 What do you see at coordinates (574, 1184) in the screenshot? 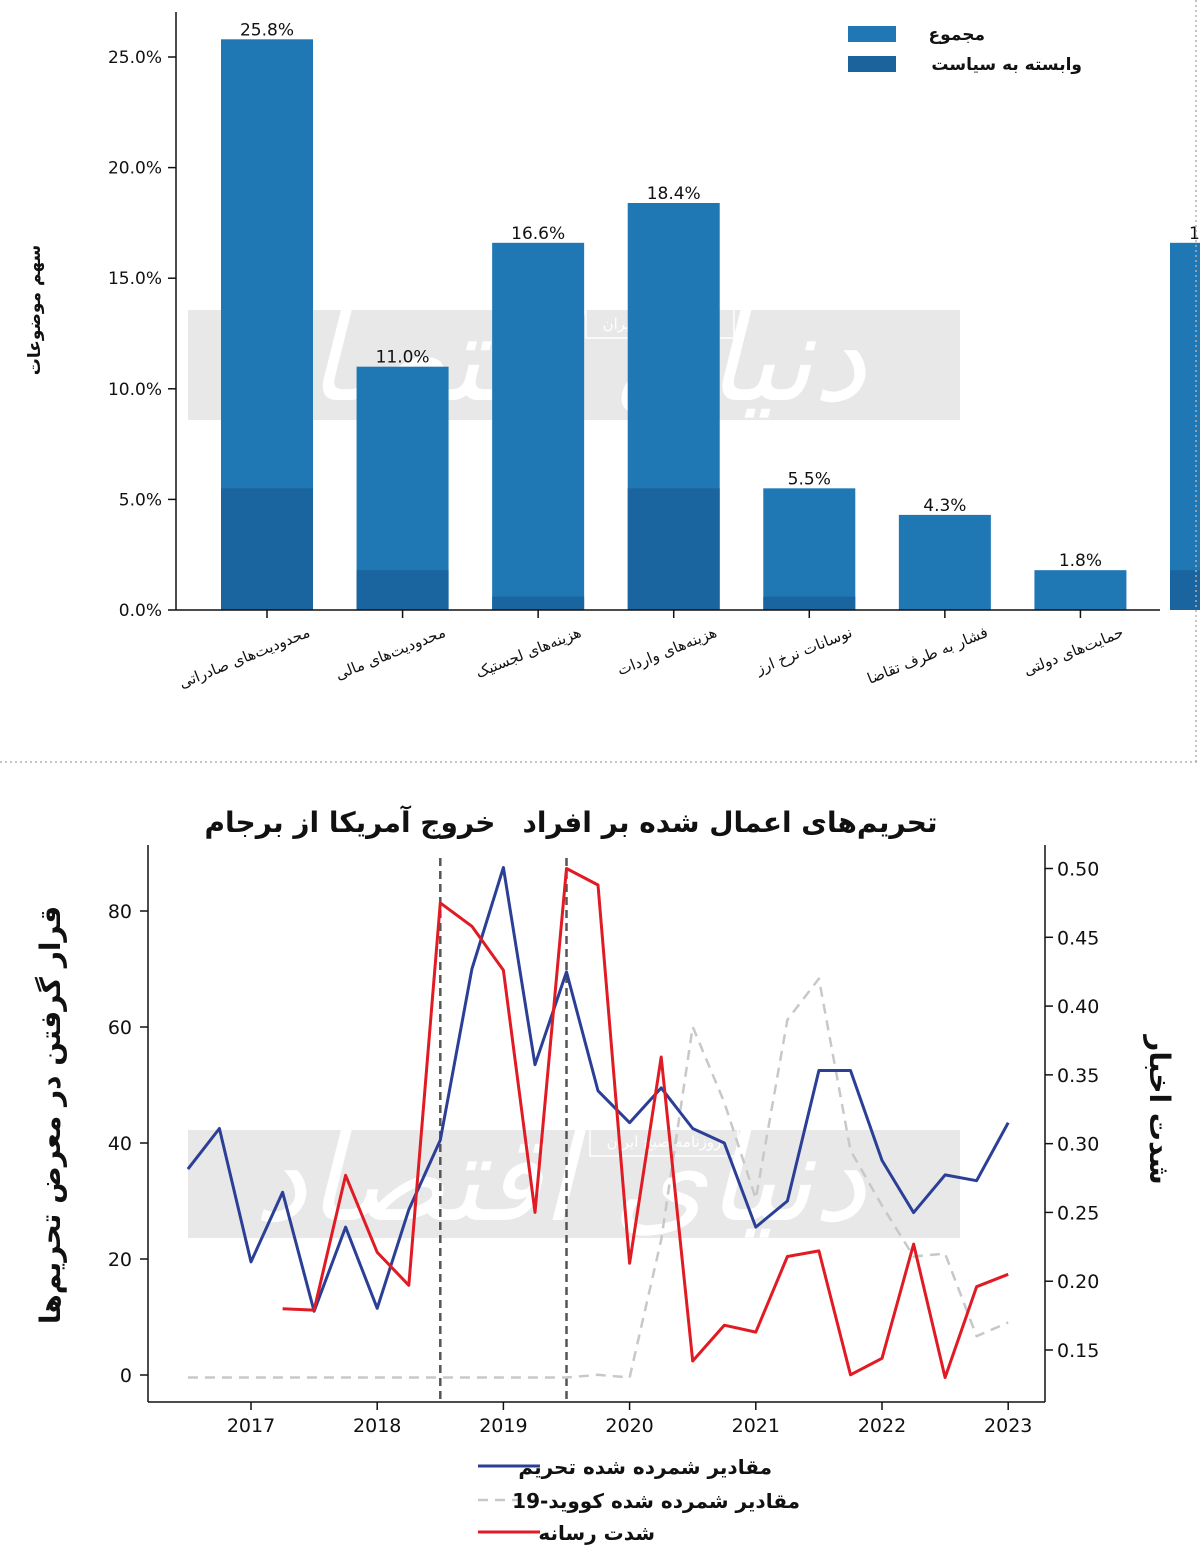
I see `watermark-band` at bounding box center [574, 1184].